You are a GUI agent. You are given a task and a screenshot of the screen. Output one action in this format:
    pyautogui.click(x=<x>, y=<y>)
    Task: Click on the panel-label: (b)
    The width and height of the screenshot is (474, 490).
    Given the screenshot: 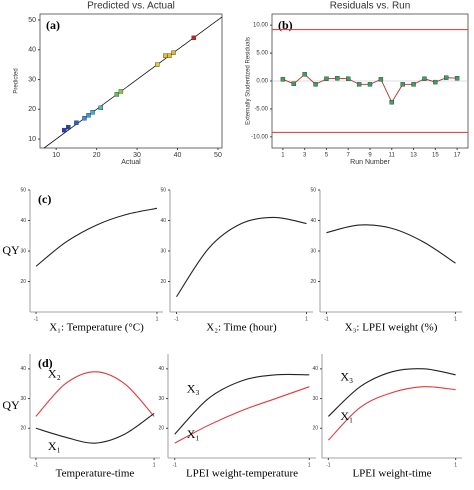 What is the action you would take?
    pyautogui.click(x=285, y=25)
    